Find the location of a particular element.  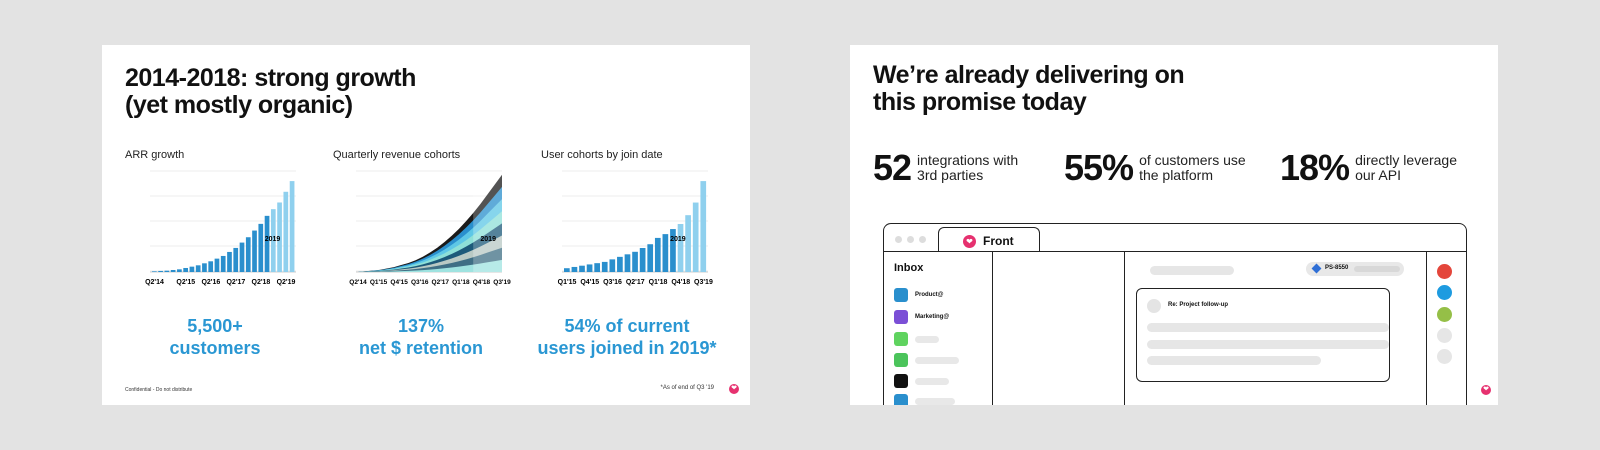

metric-value: 52 is located at coordinates (892, 167).